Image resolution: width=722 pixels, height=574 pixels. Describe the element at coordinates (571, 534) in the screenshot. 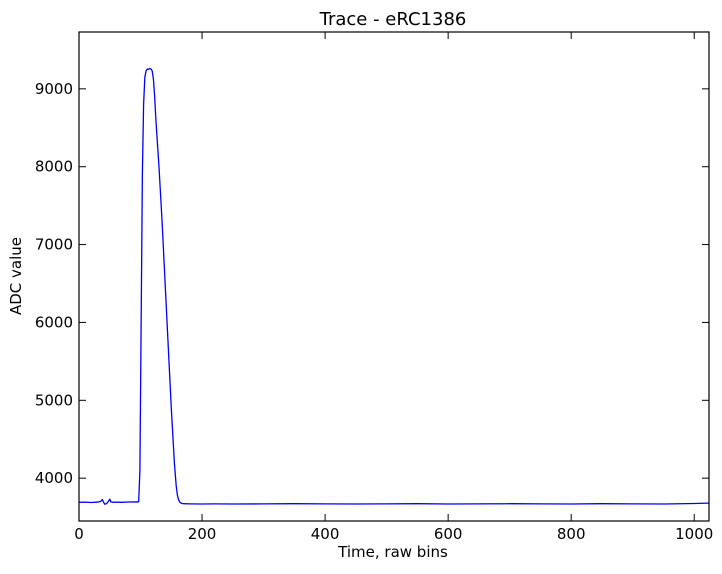

I see `x-tick-label: 800` at that location.